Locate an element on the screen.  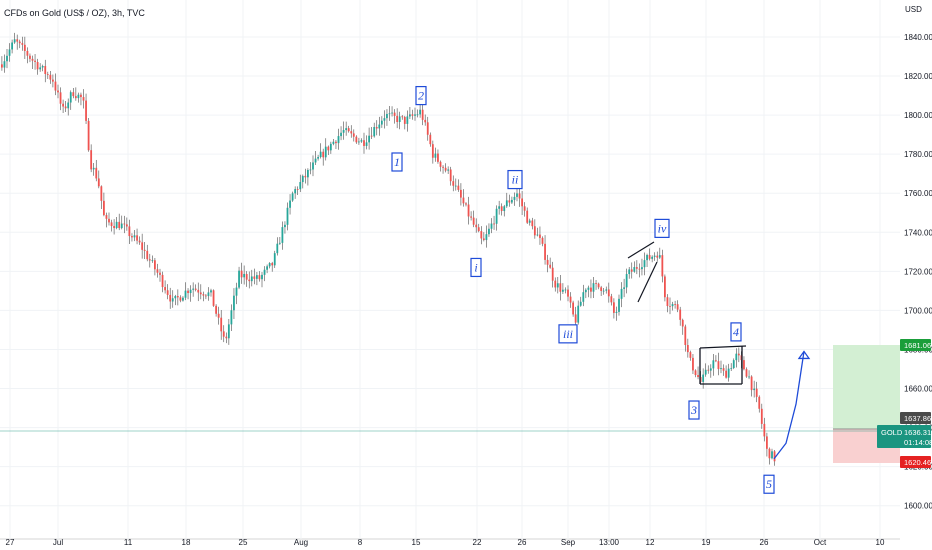
wave-label-text: 3 is located at coordinates (693, 410).